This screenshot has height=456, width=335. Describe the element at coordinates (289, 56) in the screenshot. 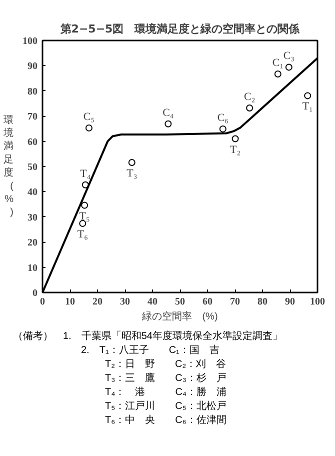

I see `annotation: C₃` at that location.